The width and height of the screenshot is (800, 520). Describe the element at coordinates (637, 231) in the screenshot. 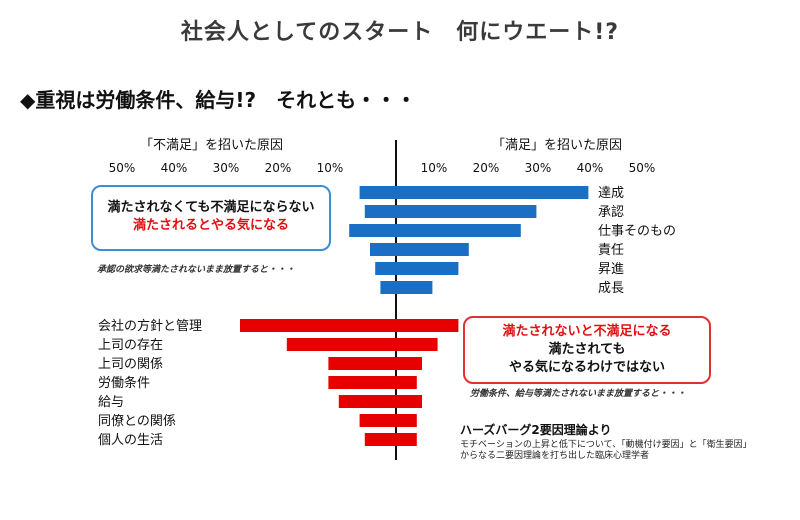

I see `category-label: 仕事そのもの` at that location.